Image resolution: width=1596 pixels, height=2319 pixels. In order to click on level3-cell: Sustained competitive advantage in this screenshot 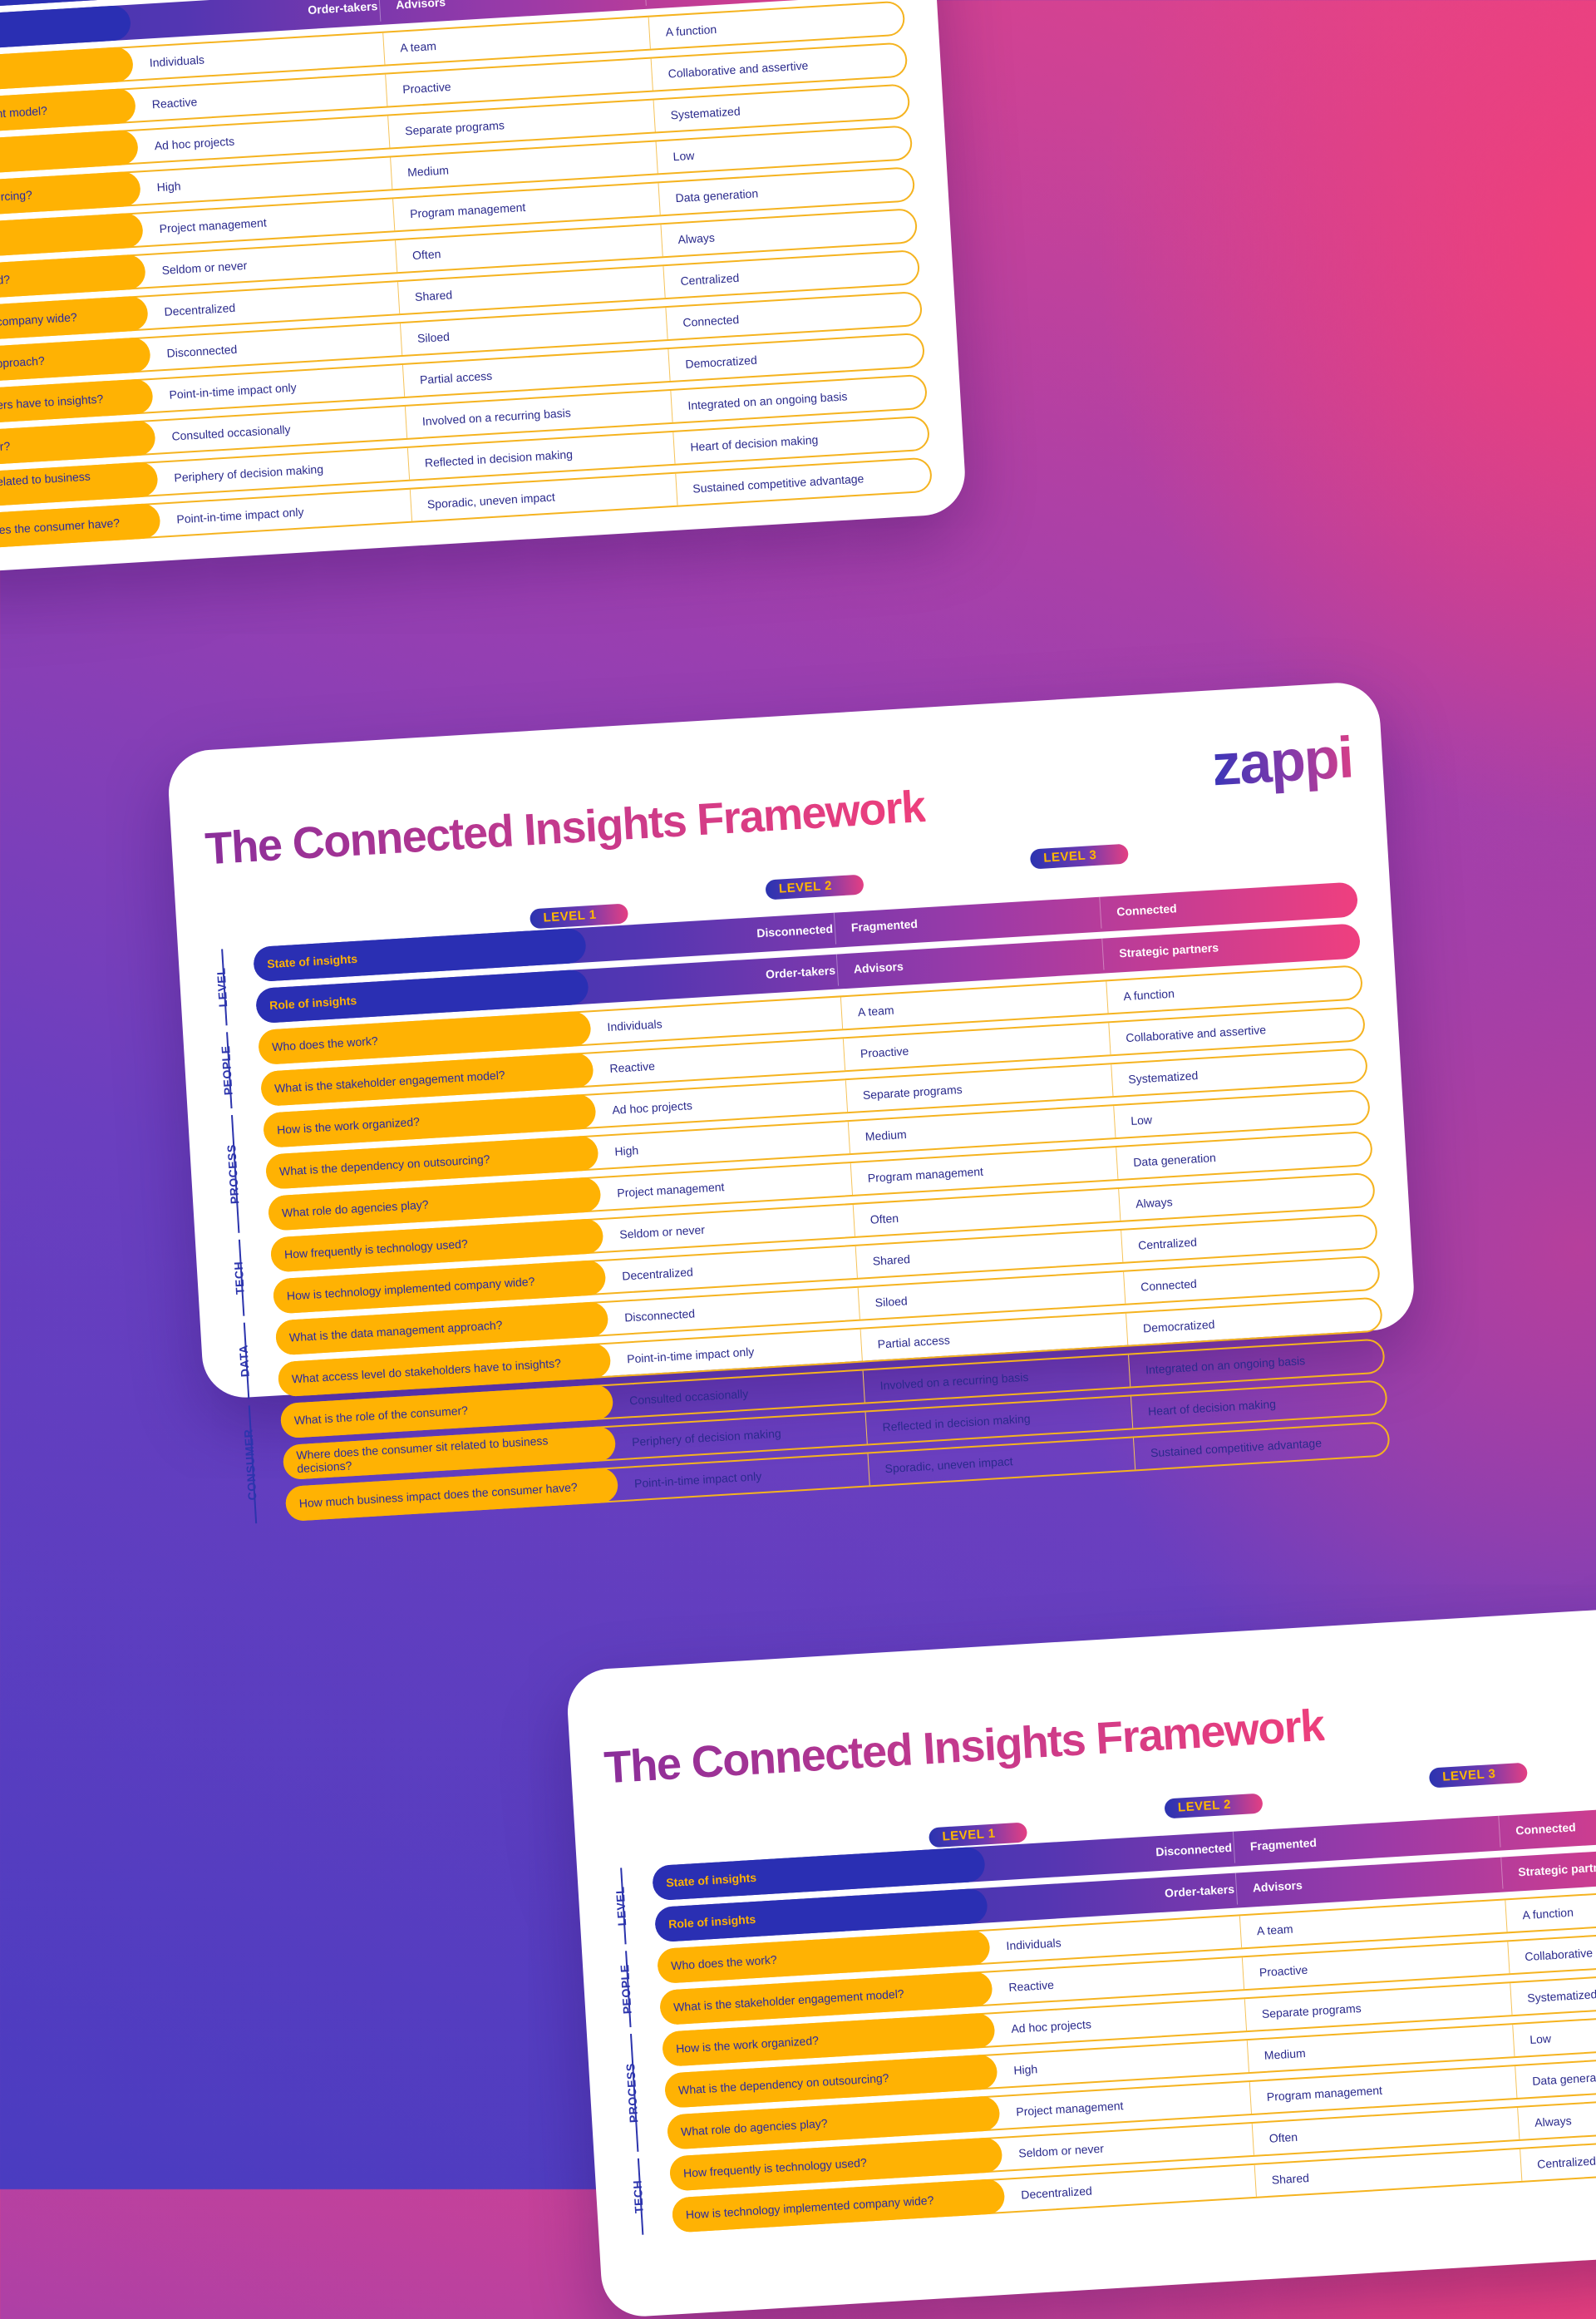, I will do `click(778, 483)`.